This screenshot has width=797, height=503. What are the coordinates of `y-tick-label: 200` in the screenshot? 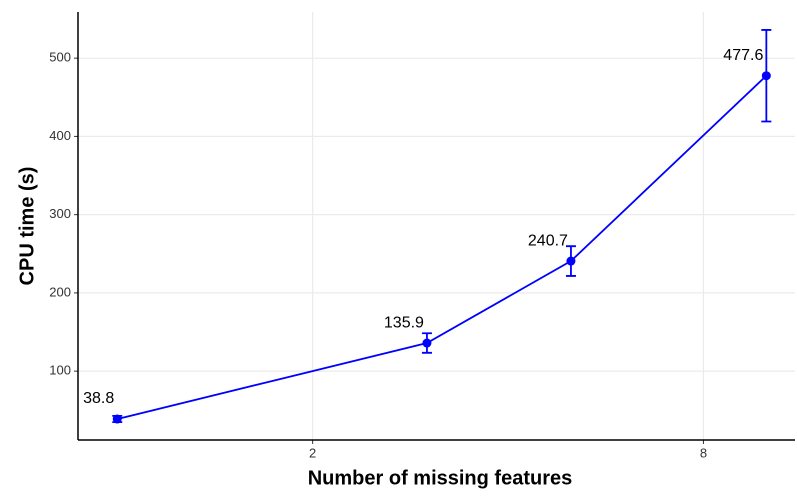 It's located at (60, 291).